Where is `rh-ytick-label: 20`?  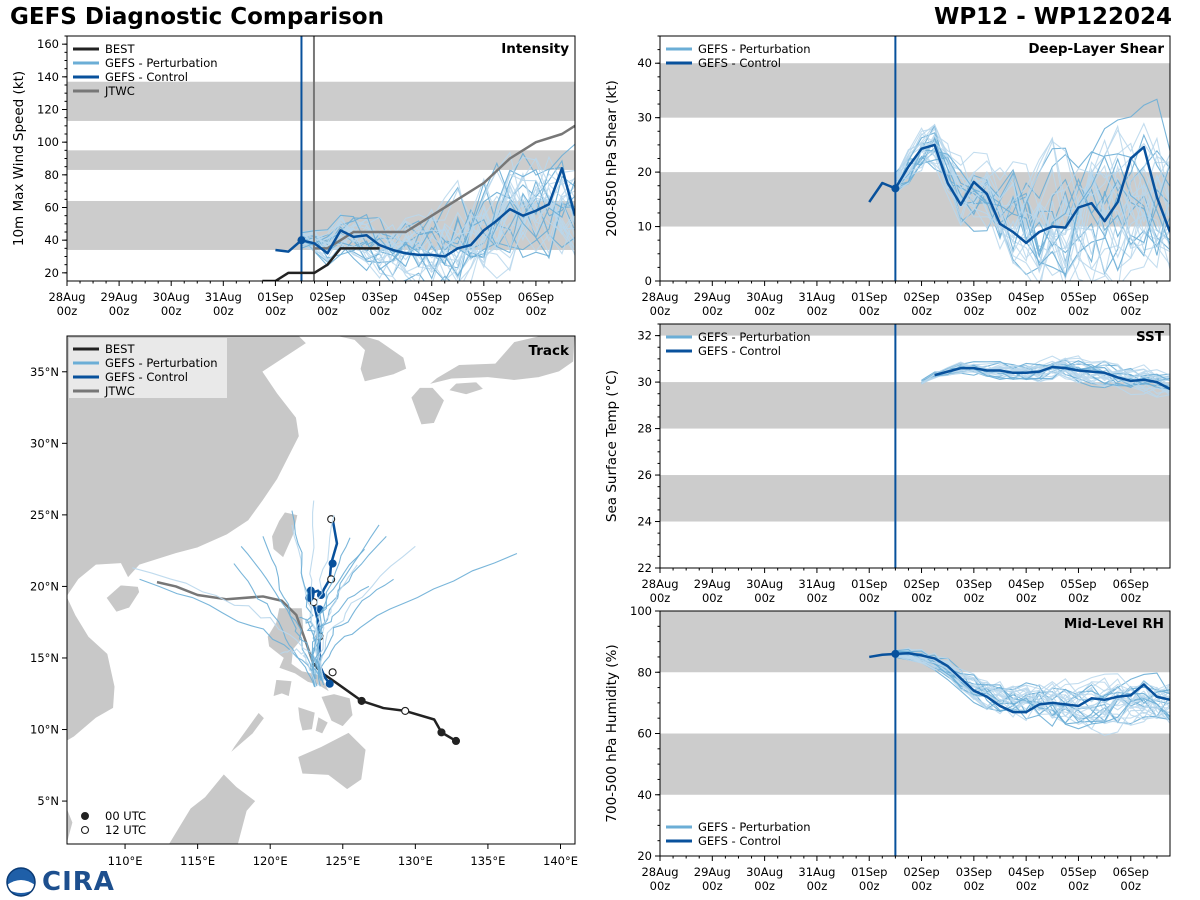
rh-ytick-label: 20 is located at coordinates (644, 856).